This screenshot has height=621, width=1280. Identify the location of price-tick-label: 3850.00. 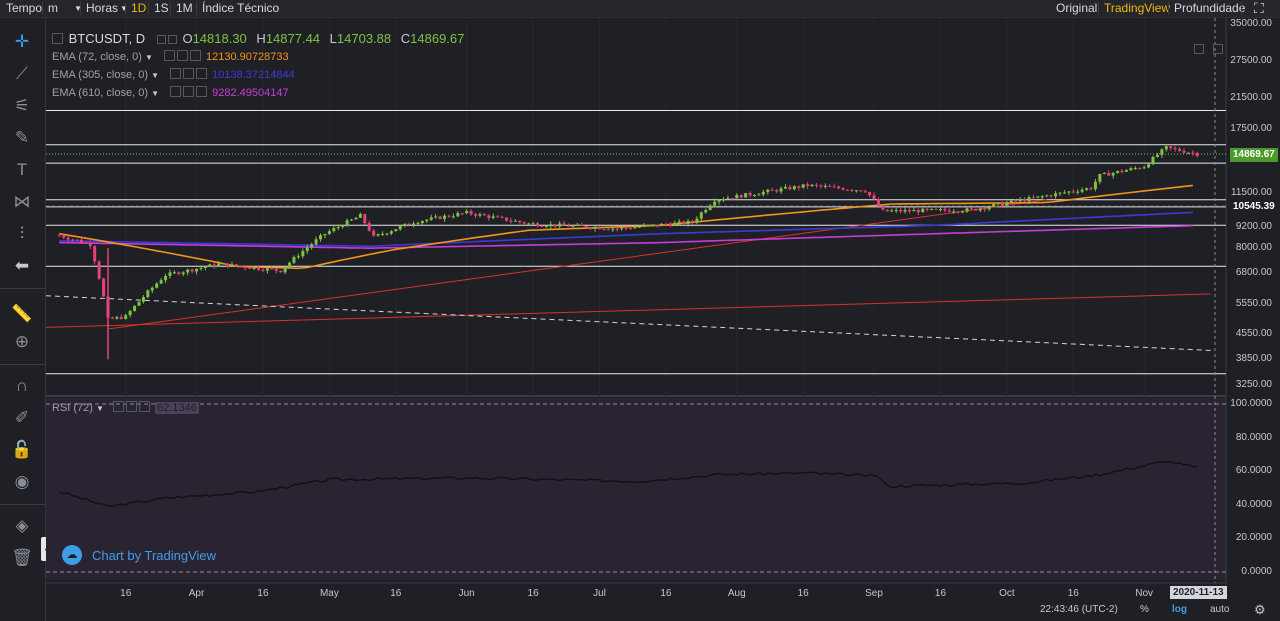
(1253, 359).